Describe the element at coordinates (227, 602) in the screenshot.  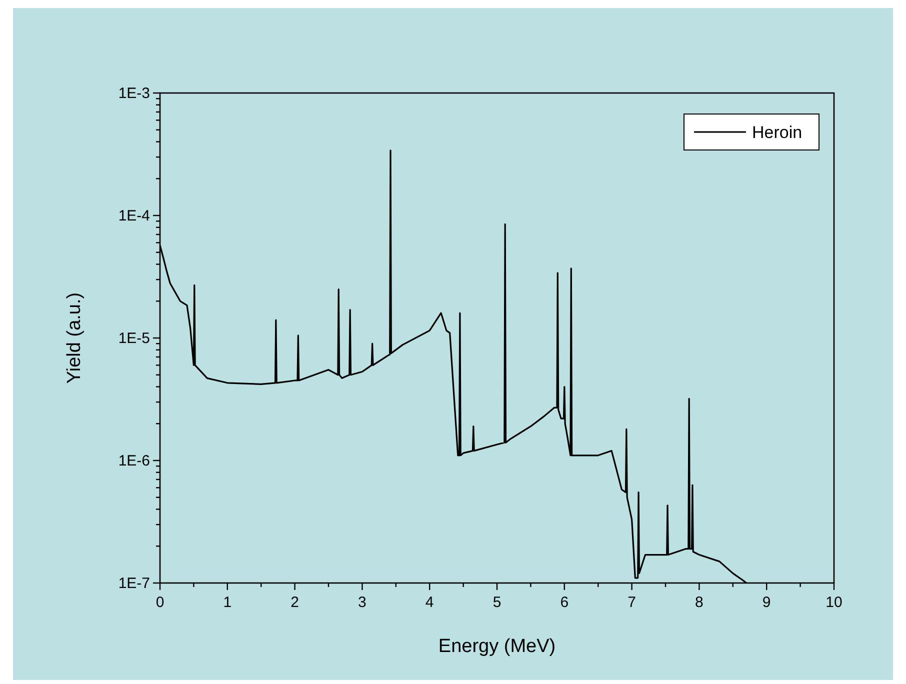
I see `x-tick-label: 1` at that location.